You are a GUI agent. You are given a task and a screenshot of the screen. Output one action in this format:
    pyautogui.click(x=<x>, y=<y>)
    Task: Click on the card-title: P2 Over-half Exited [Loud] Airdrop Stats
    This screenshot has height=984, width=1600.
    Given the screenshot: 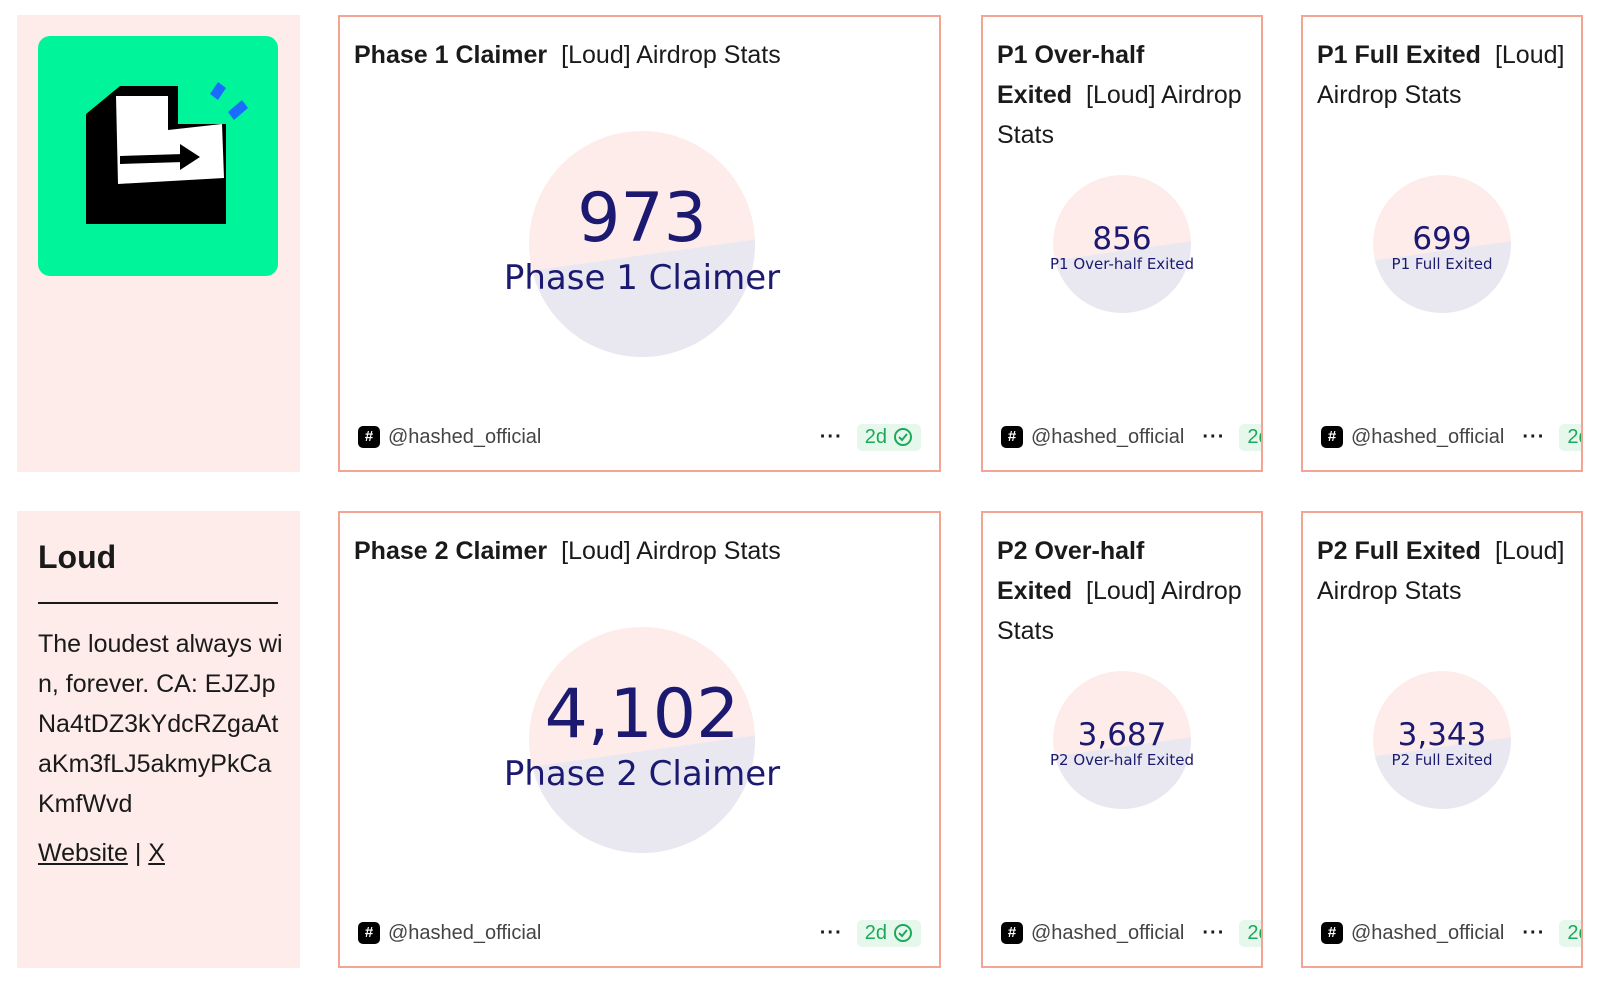 What is the action you would take?
    pyautogui.click(x=1124, y=591)
    